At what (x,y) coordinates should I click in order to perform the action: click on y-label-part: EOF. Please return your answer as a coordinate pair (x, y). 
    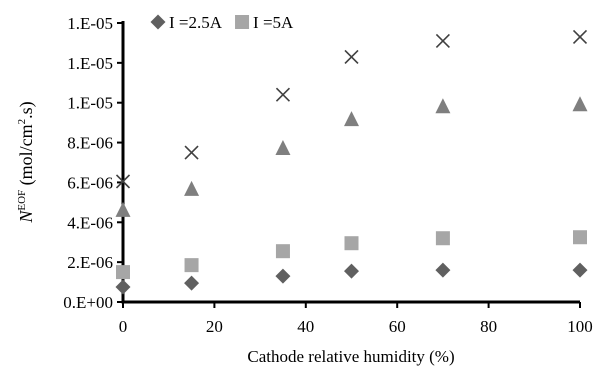
    Looking at the image, I should click on (22, 200).